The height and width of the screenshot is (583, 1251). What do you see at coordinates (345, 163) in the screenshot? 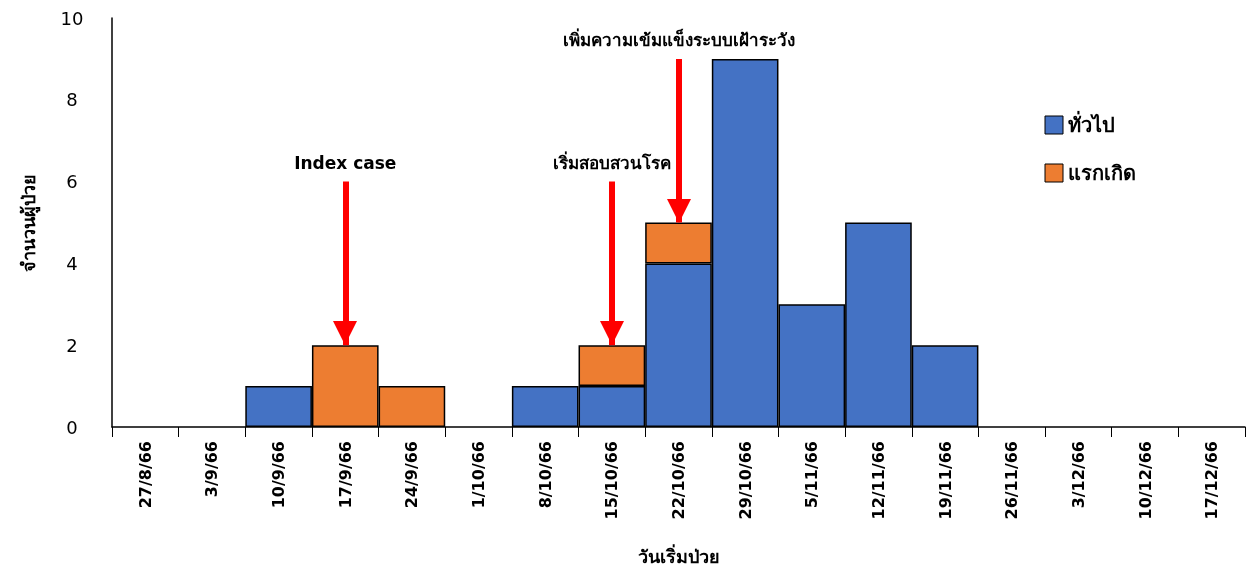
I see `annotation: Index case` at bounding box center [345, 163].